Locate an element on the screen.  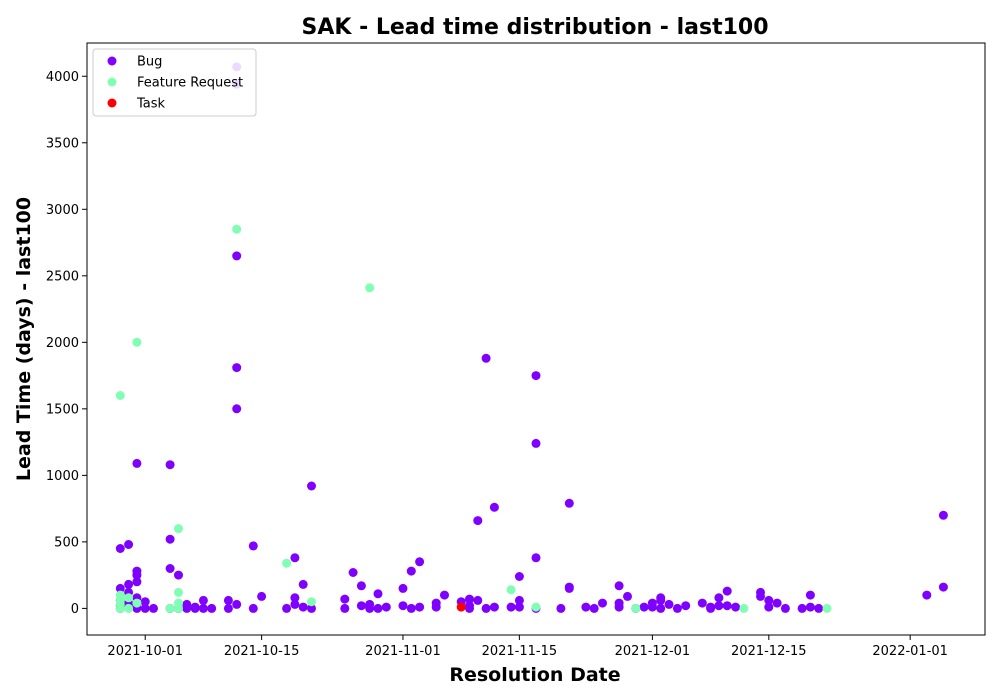
x-tick-label: 2021-12-01 is located at coordinates (653, 651).